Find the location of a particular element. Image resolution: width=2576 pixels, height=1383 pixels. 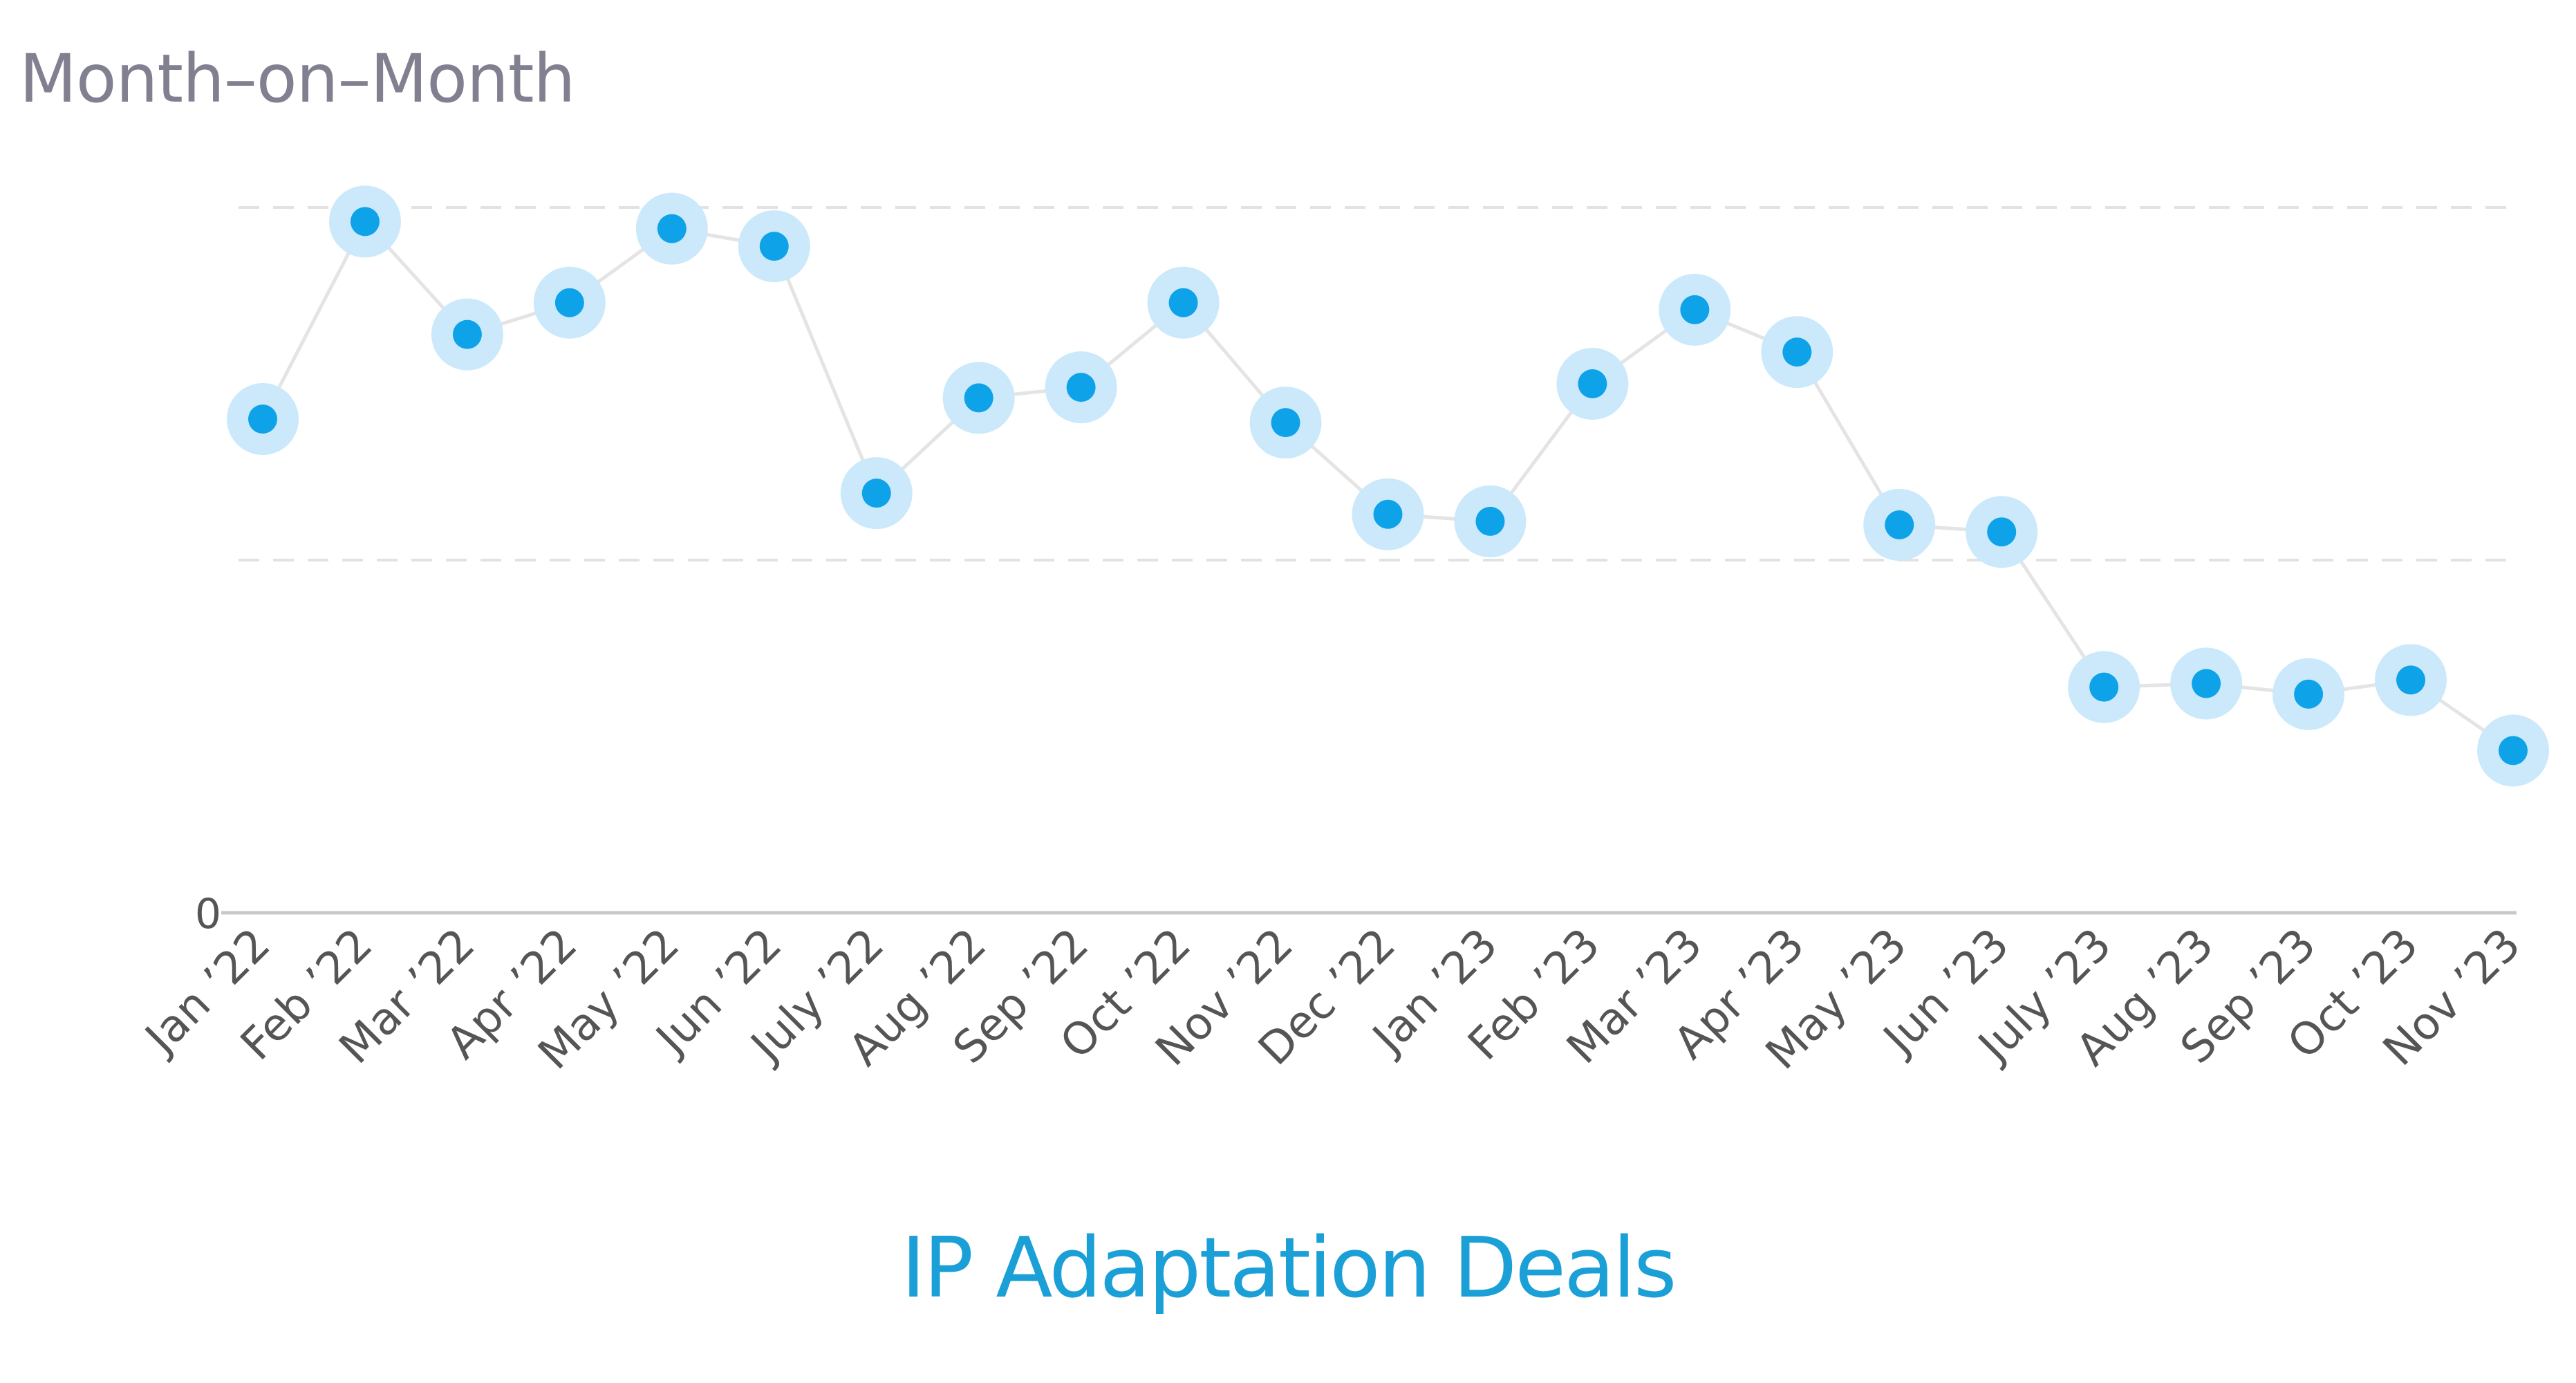

data-point-6: July ’22: 59.5 is located at coordinates (876, 493).